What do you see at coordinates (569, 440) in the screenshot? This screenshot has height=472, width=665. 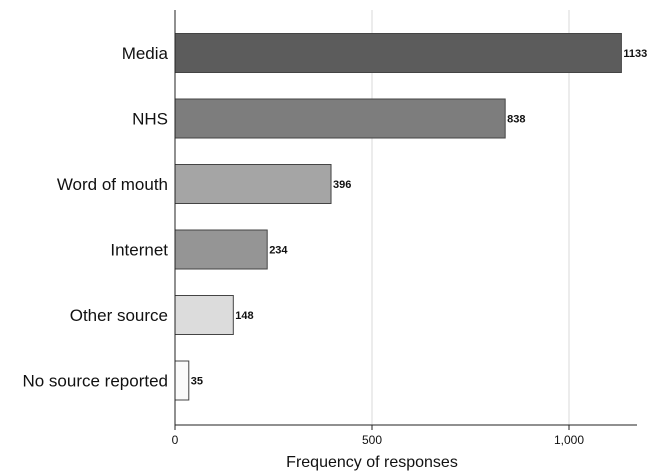 I see `x-tick-label-2: 1,000` at bounding box center [569, 440].